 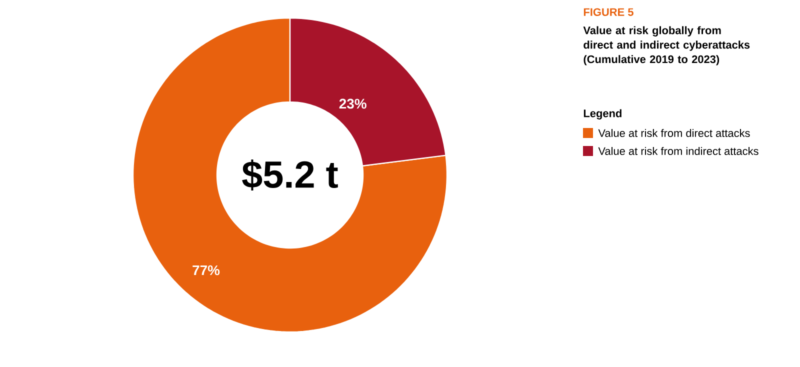 I want to click on text: Value at risk globally from direct and indirect cyberattacks (Cumulative 2019 to 2023), so click(x=666, y=46).